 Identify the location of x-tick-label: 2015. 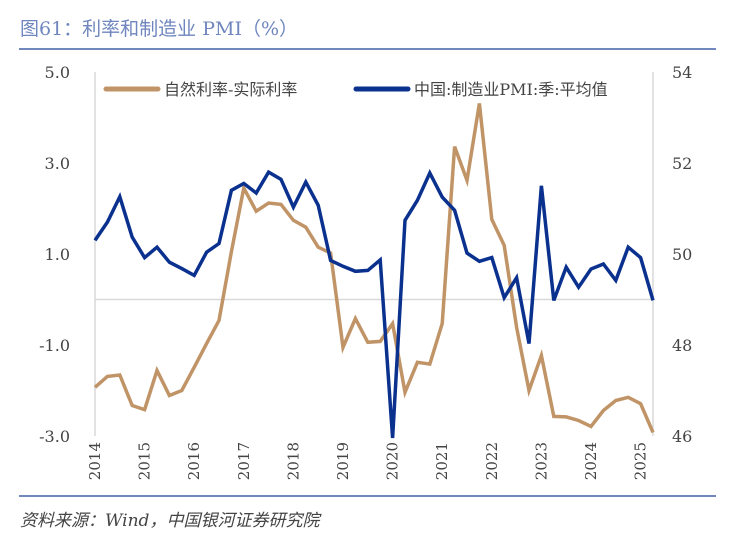
(145, 461).